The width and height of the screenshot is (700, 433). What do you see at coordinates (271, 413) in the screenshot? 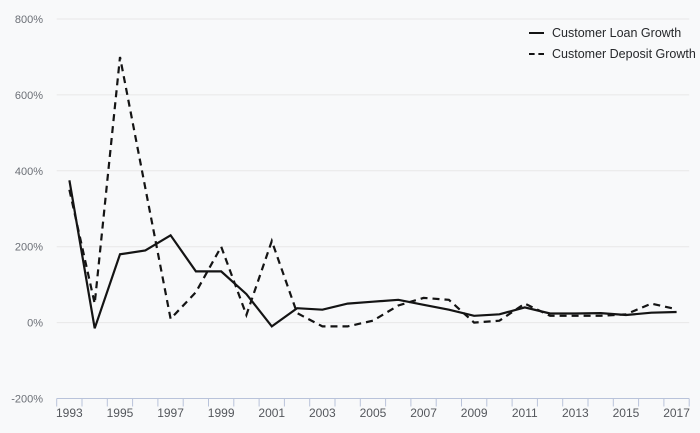
I see `x-axis-tick-label: 2001` at bounding box center [271, 413].